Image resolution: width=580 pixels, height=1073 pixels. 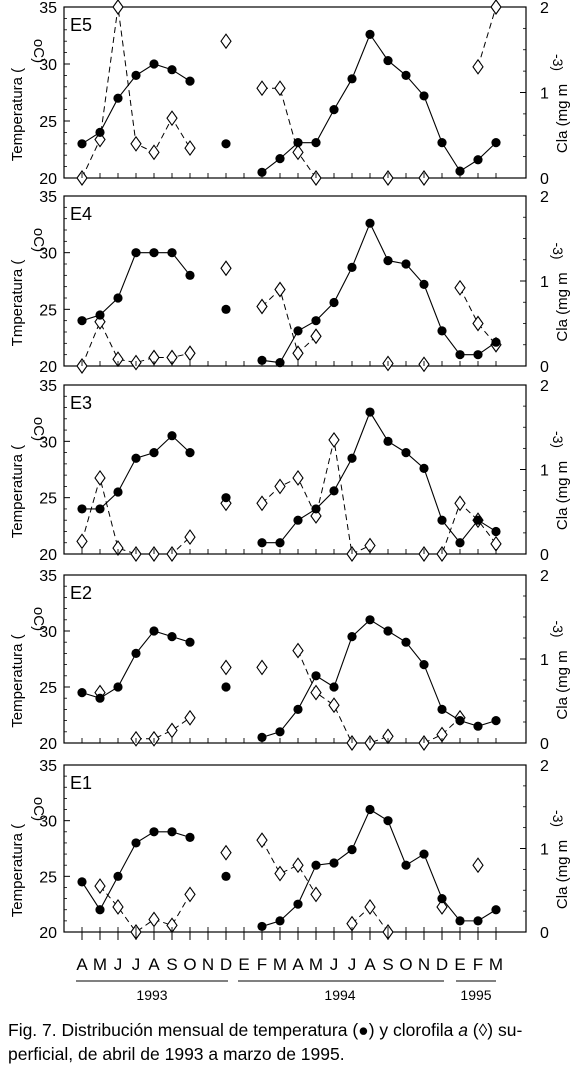 What do you see at coordinates (81, 593) in the screenshot?
I see `panel-label: E2` at bounding box center [81, 593].